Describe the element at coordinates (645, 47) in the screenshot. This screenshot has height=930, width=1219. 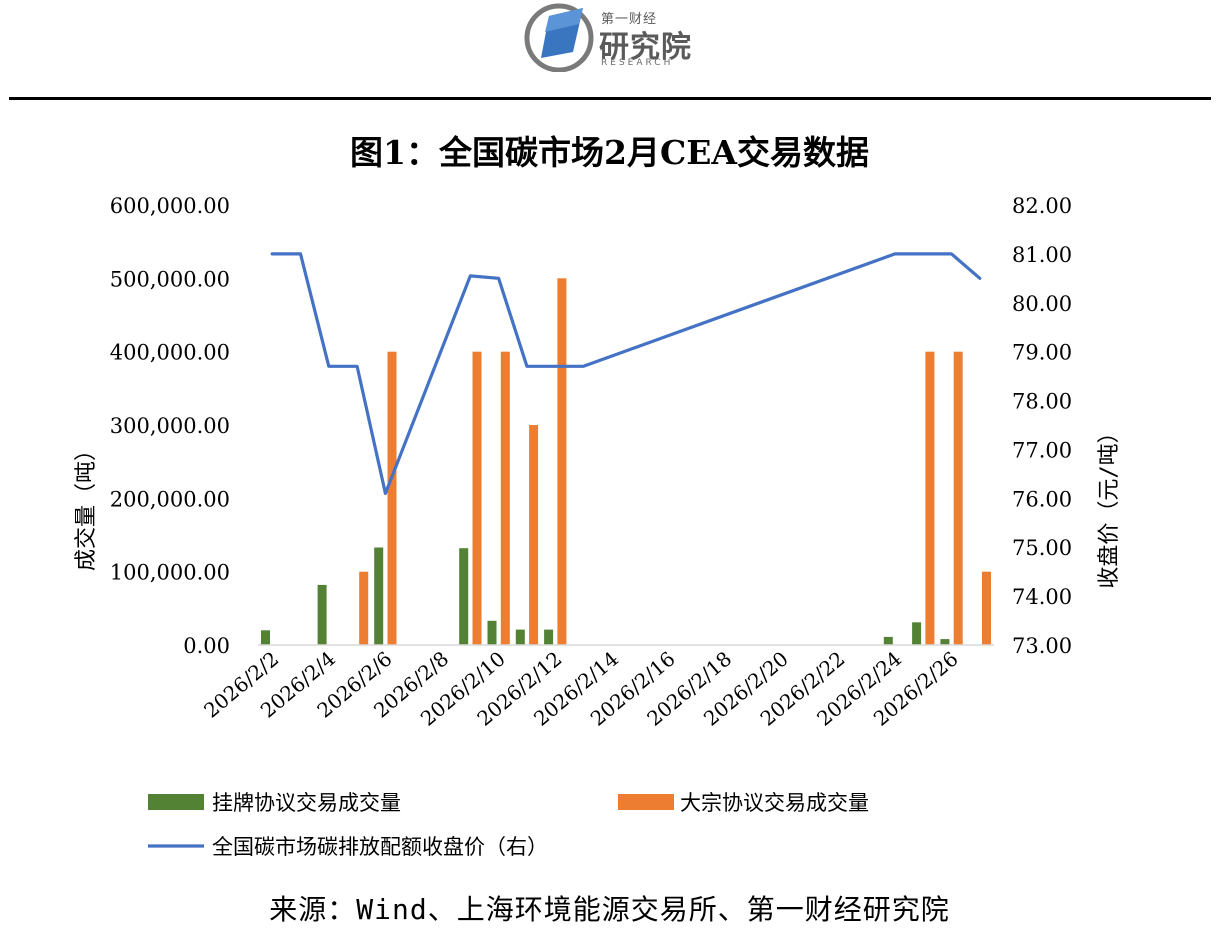
I see `logo-main-text: 研究院` at that location.